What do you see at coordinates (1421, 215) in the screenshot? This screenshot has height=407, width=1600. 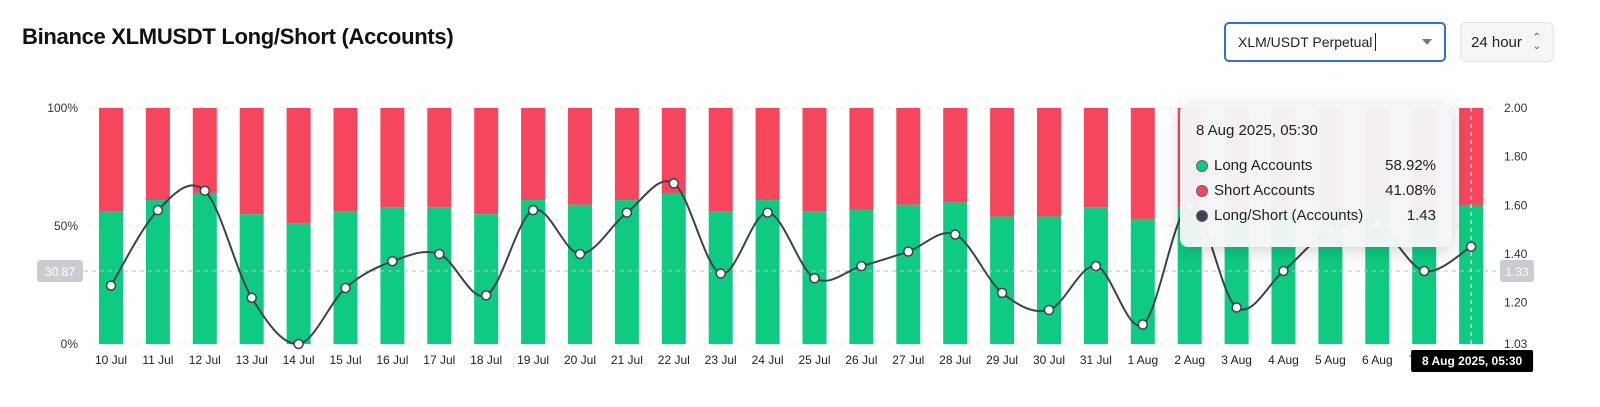 I see `tooltip-ratio-value: 1.43` at bounding box center [1421, 215].